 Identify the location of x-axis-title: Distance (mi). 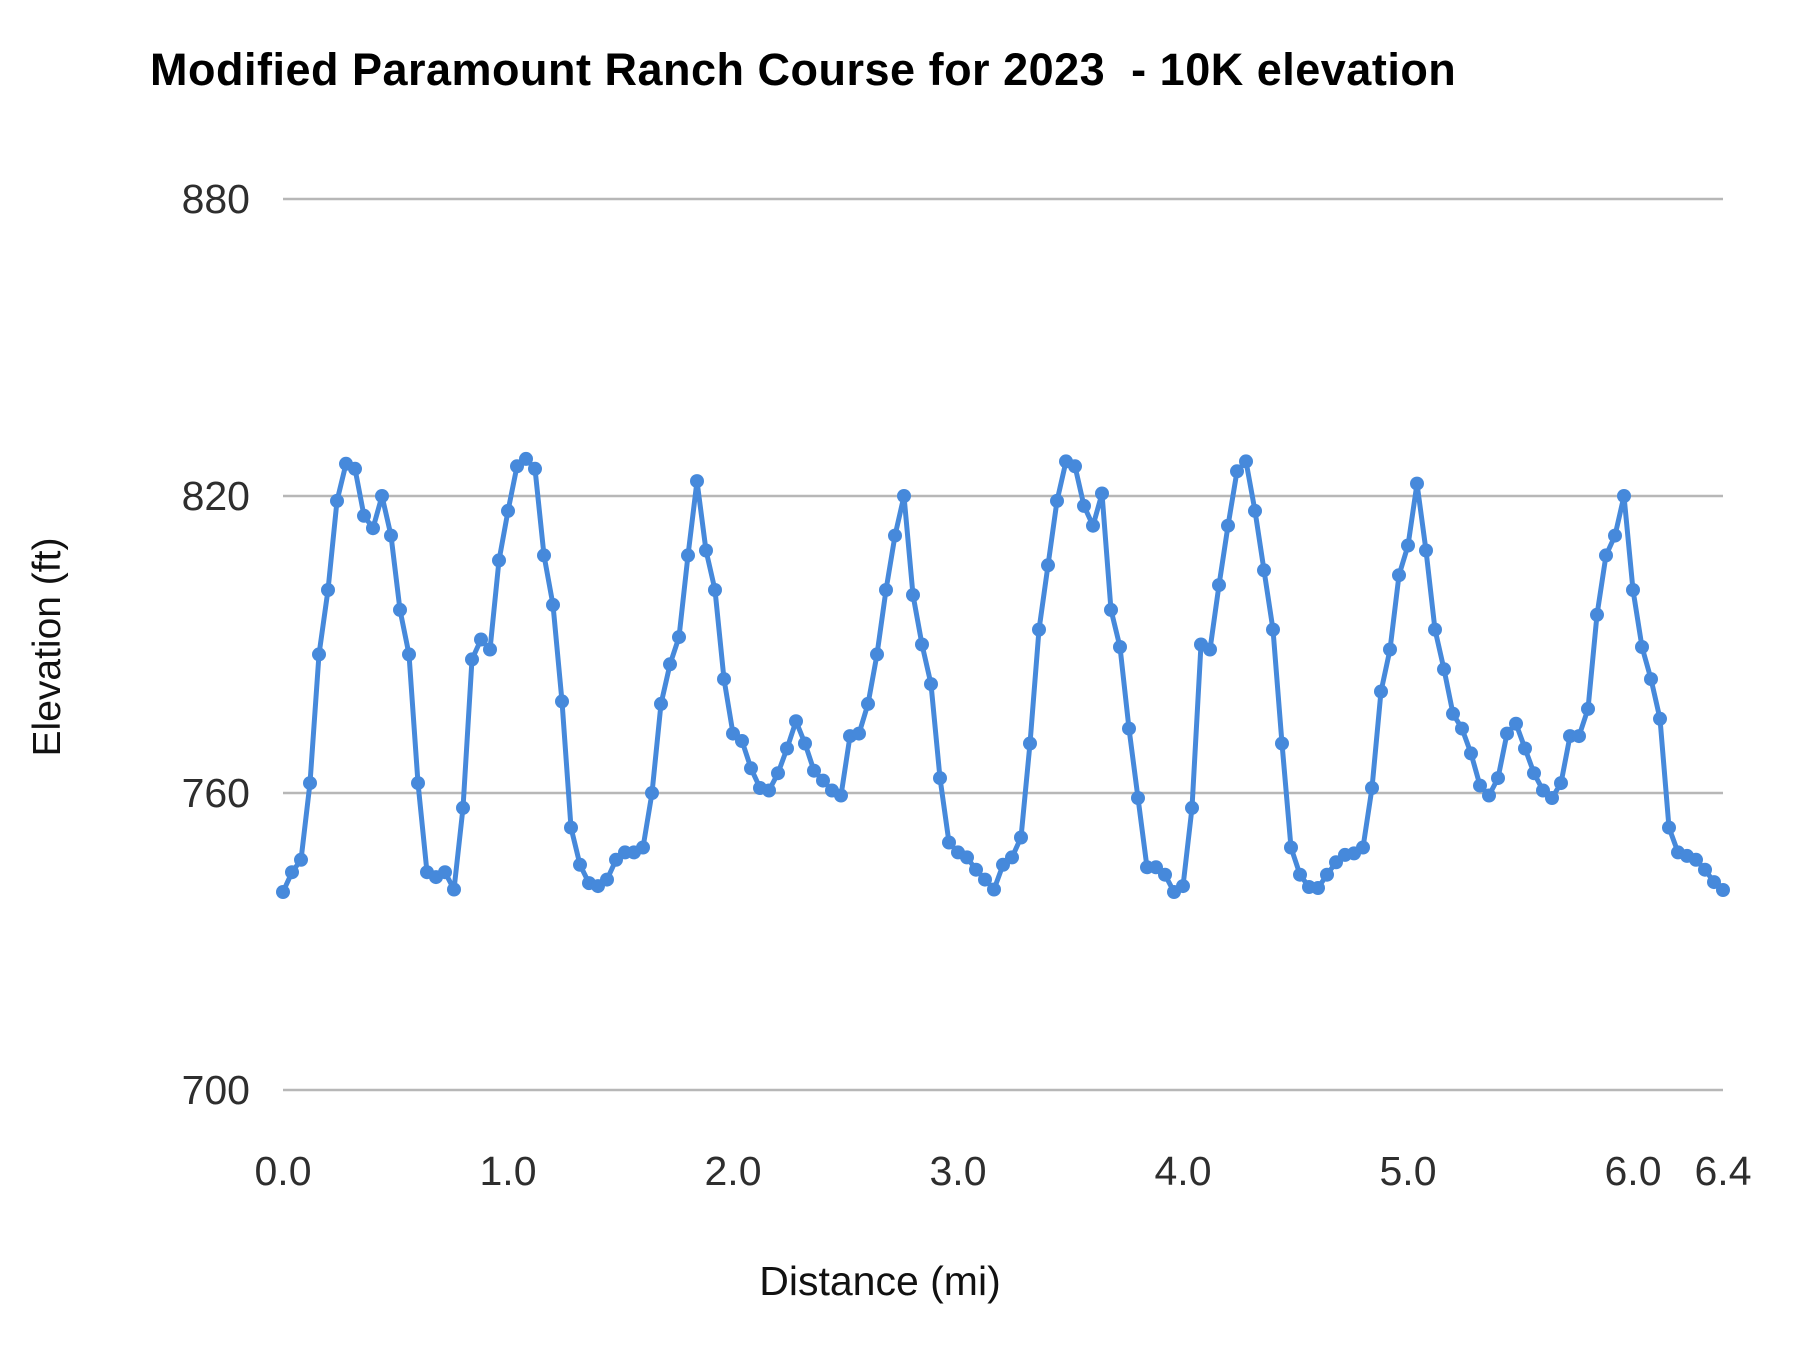
(880, 1281).